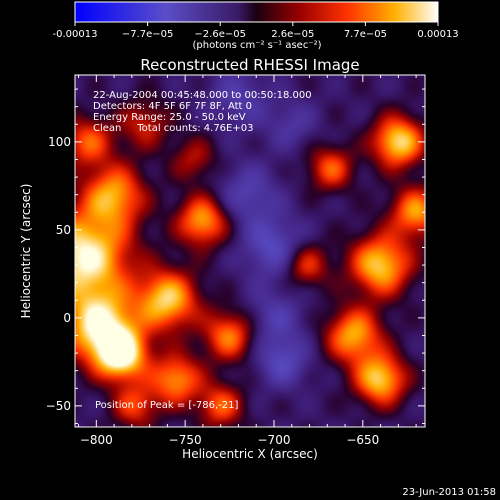  What do you see at coordinates (58, 406) in the screenshot?
I see `y-tick-label: −50` at bounding box center [58, 406].